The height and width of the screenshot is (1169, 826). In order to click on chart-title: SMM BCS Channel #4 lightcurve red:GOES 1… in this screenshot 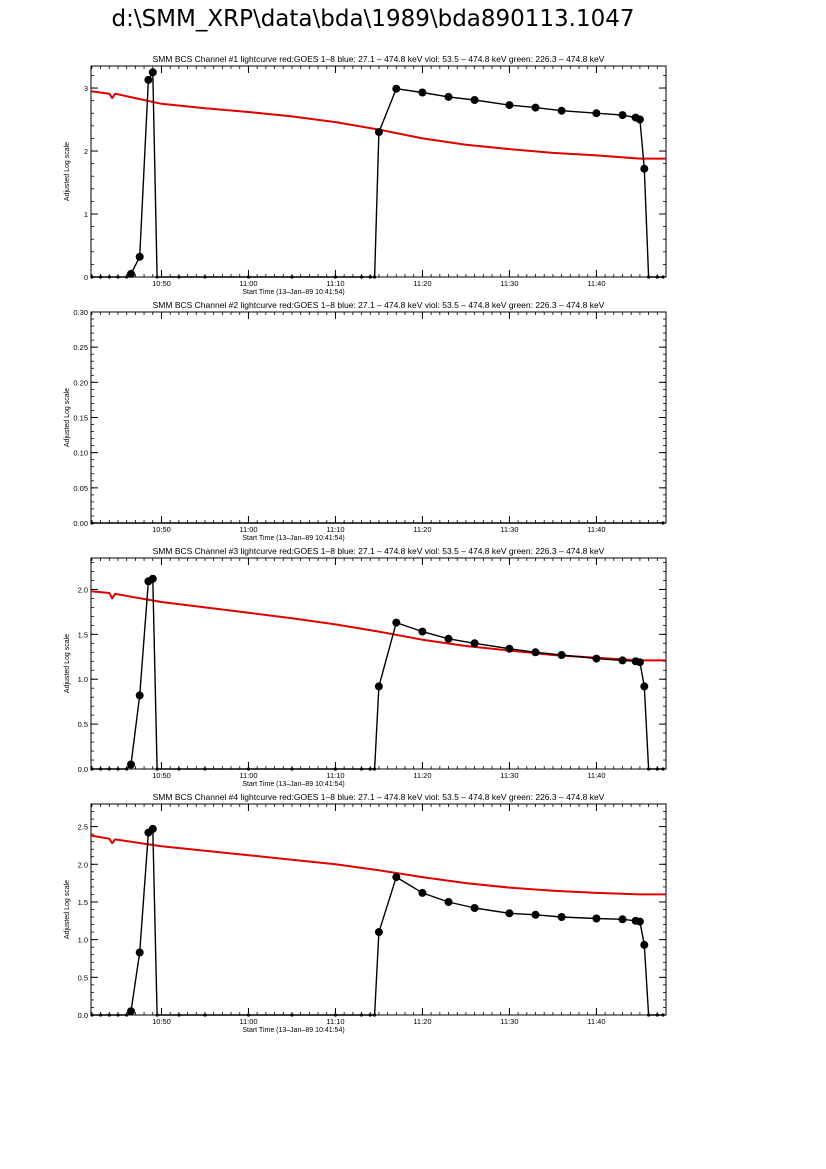, I will do `click(379, 797)`.